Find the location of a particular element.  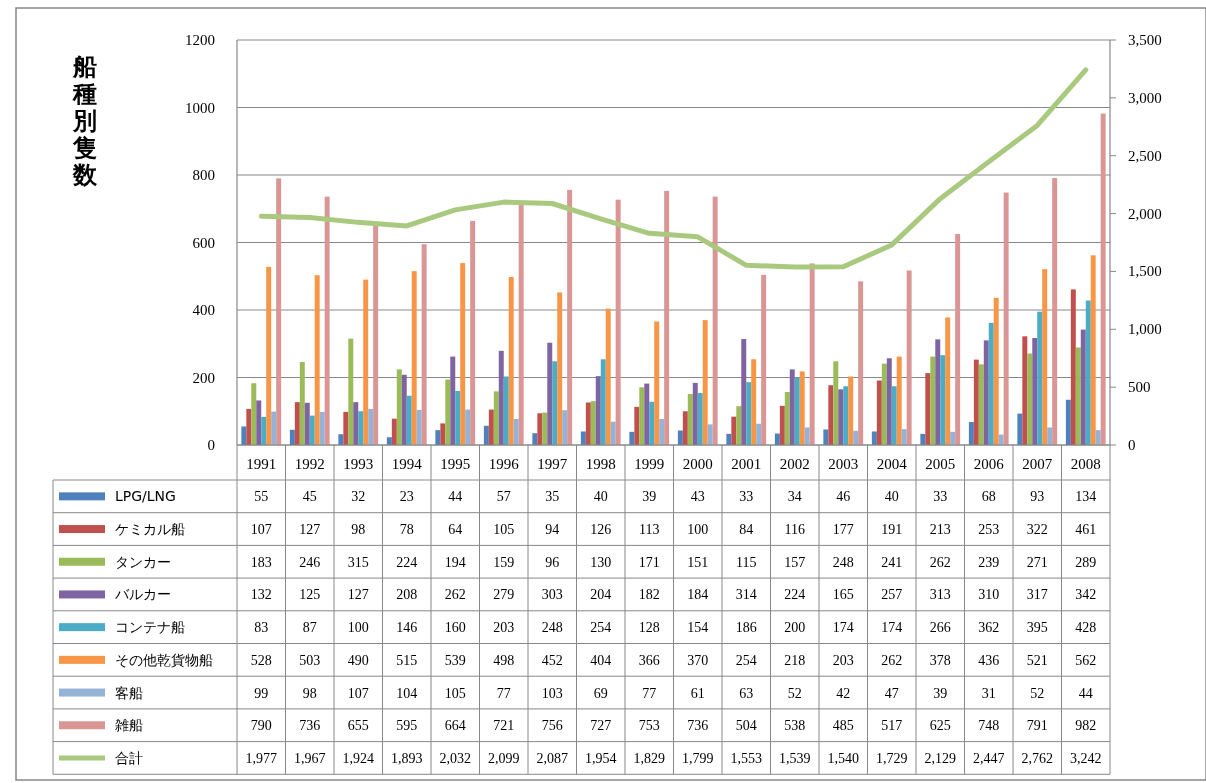

data-label: 40 is located at coordinates (600, 497).